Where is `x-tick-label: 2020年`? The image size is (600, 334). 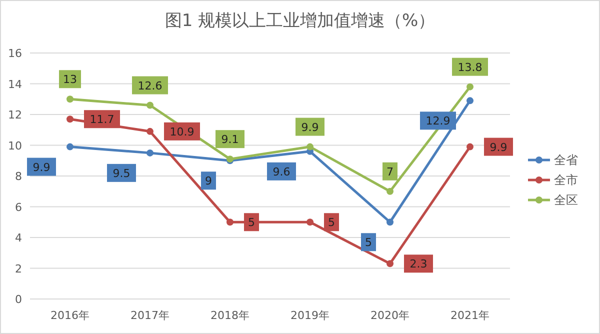
x-tick-label: 2020年 is located at coordinates (390, 315).